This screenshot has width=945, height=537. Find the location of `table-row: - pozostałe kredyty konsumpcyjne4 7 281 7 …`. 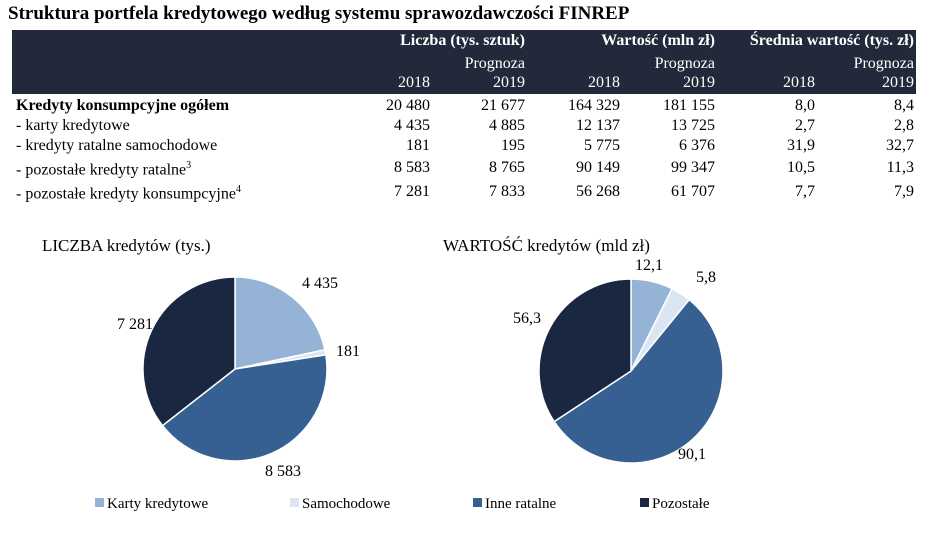

table-row: - pozostałe kredyty konsumpcyjne4 7 281 7 … is located at coordinates (464, 192).